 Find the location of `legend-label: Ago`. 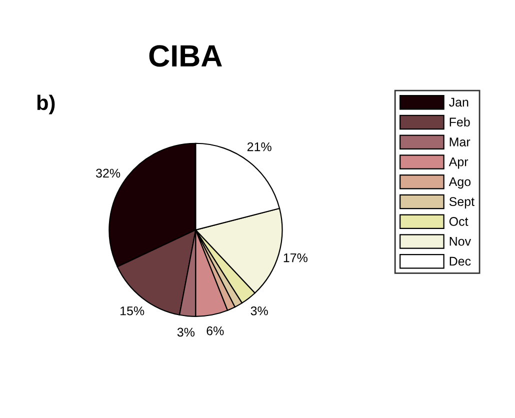

legend-label: Ago is located at coordinates (459, 183).